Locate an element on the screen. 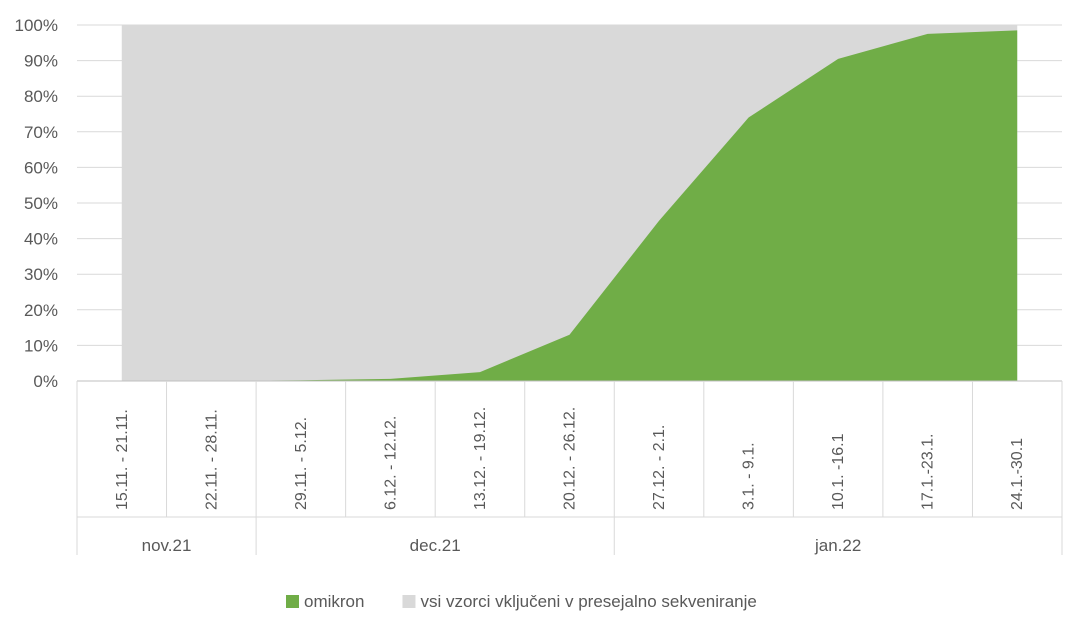 This screenshot has height=642, width=1089. y-tick-label: 40% is located at coordinates (41, 239).